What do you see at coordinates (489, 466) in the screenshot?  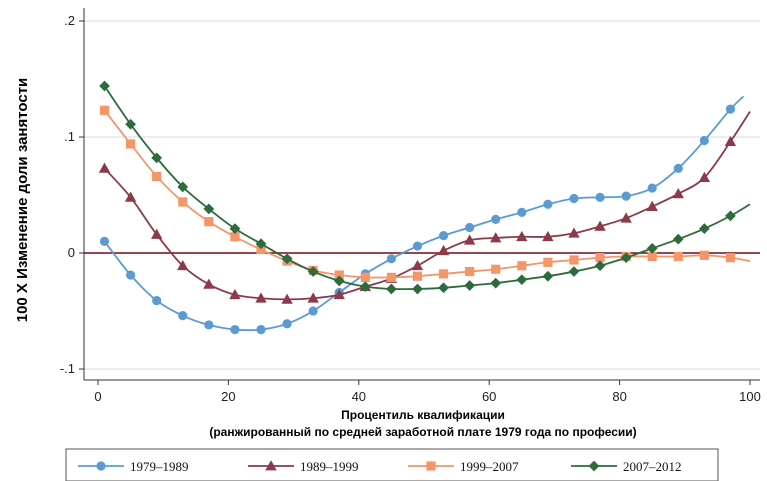 I see `legend-label: 1999–2007` at bounding box center [489, 466].